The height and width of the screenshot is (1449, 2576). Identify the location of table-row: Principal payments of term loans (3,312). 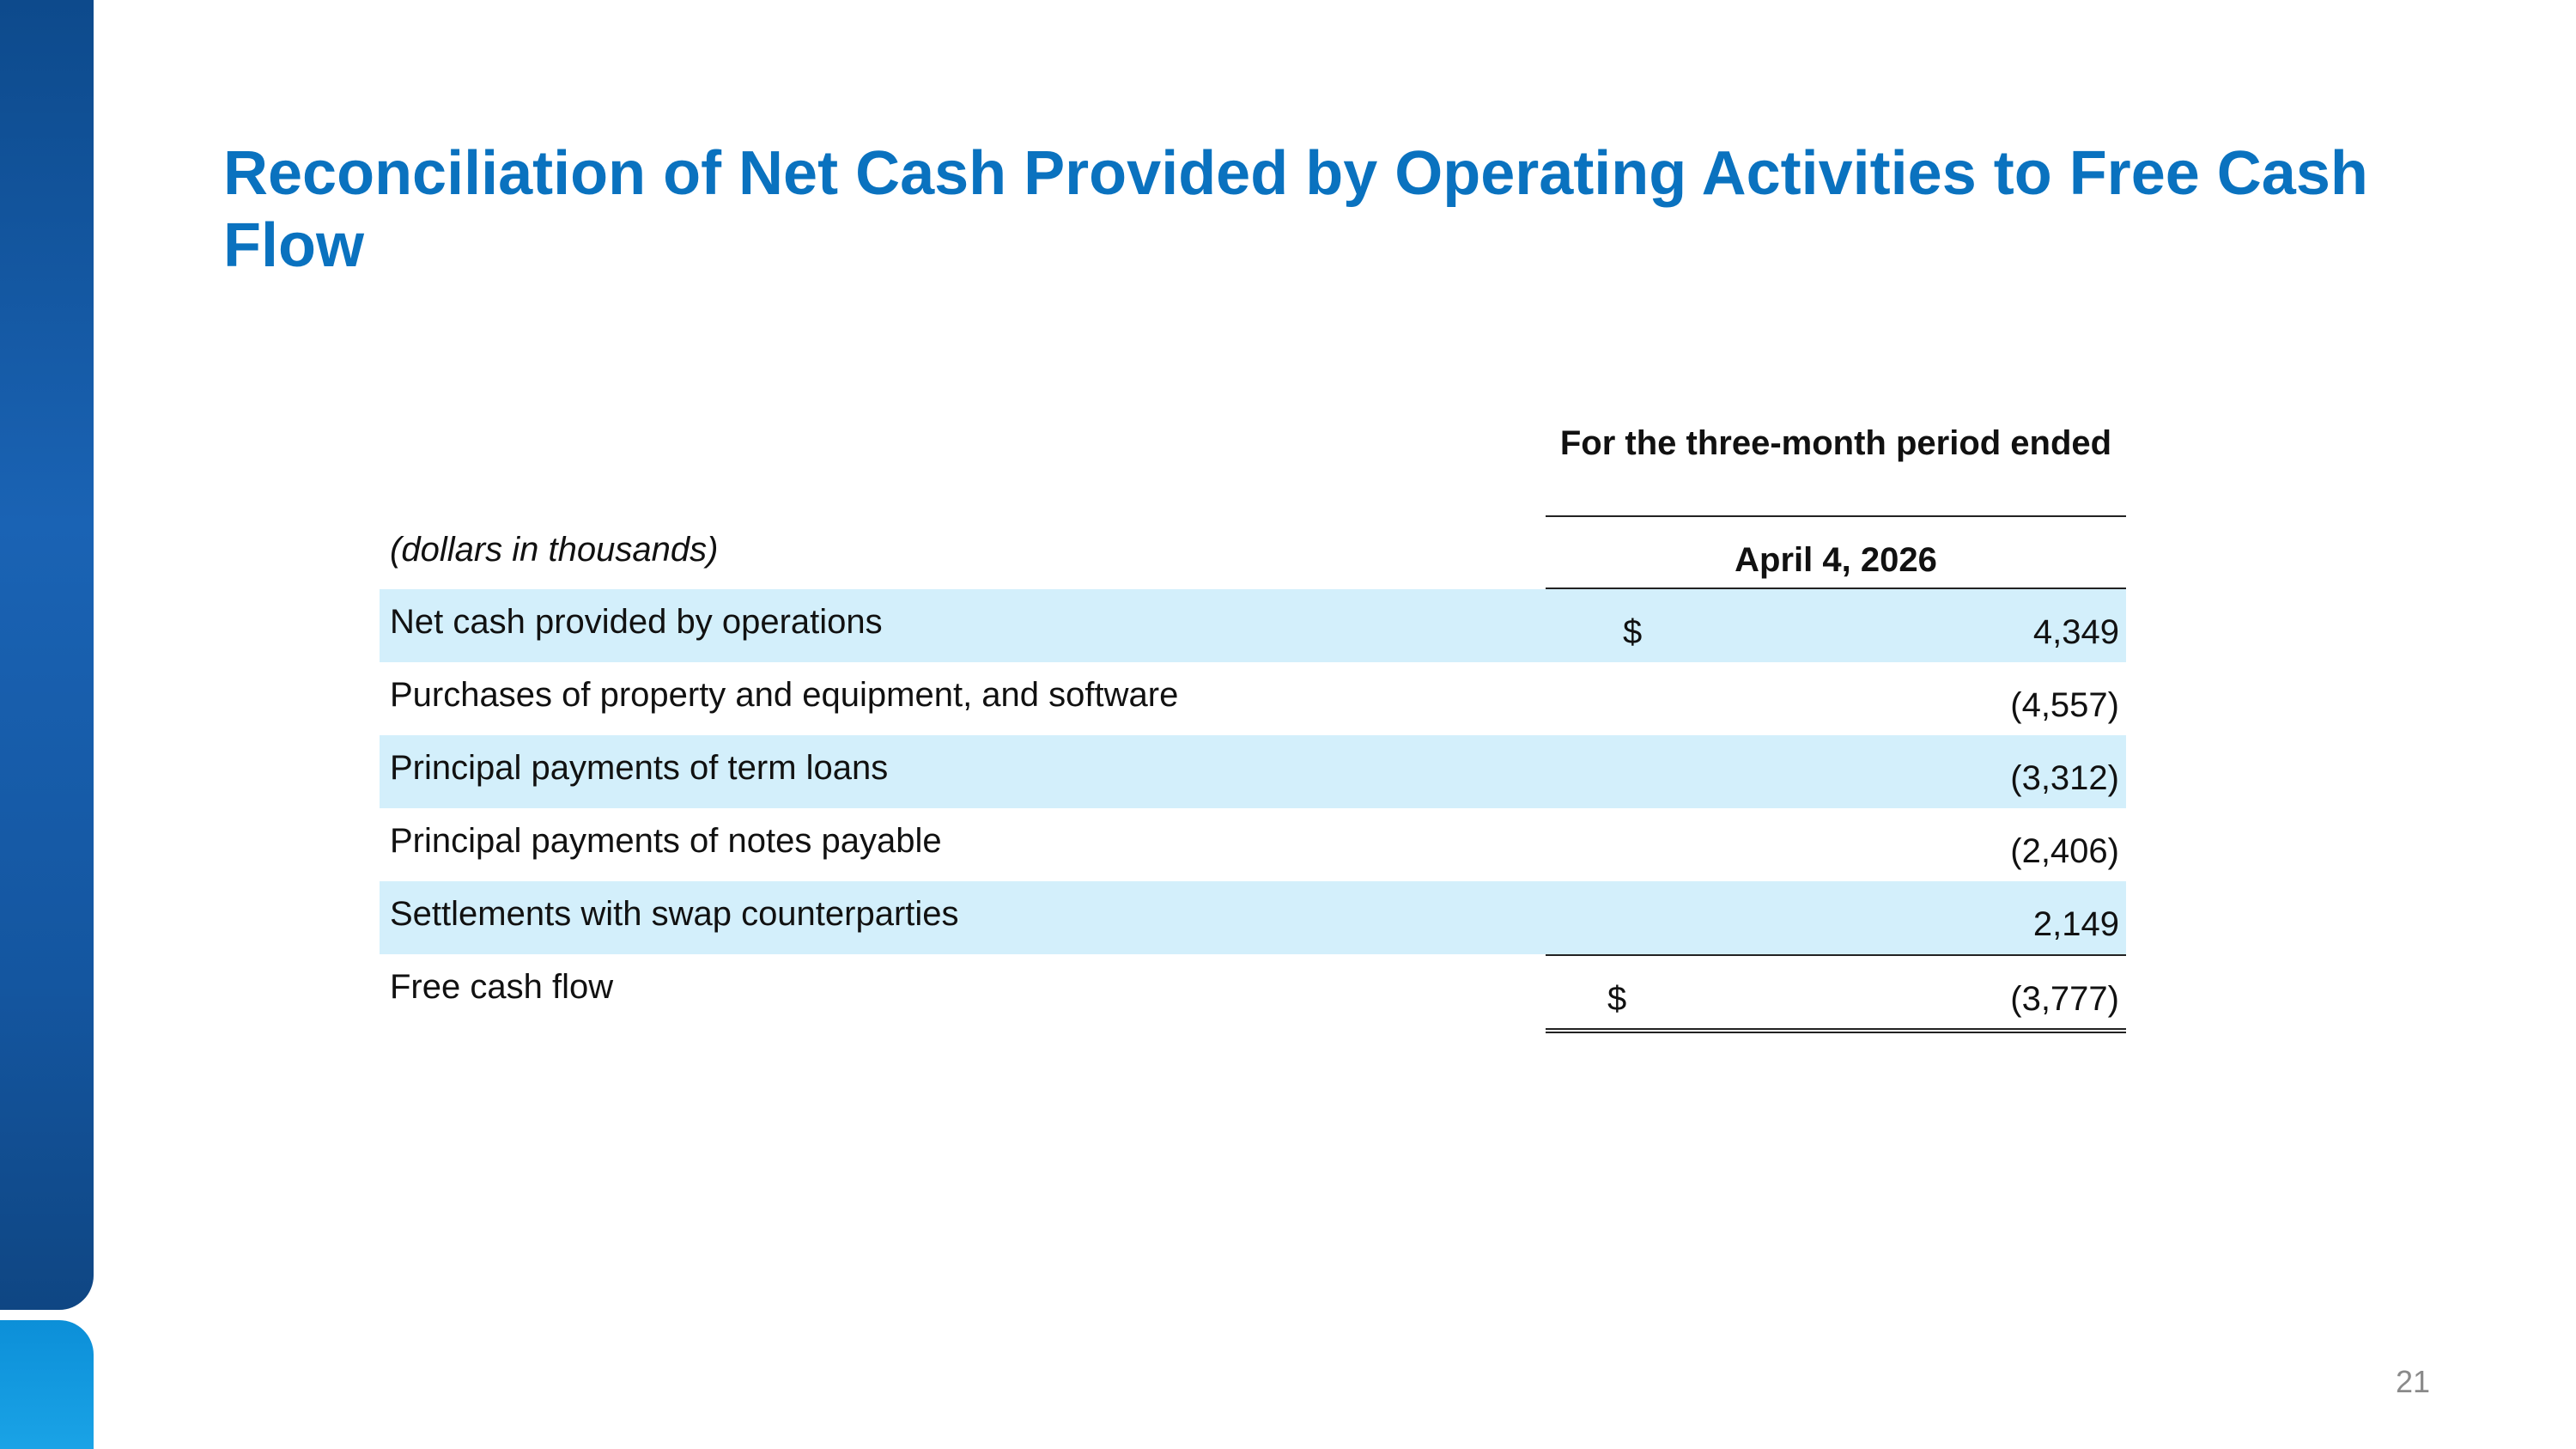
(1253, 771).